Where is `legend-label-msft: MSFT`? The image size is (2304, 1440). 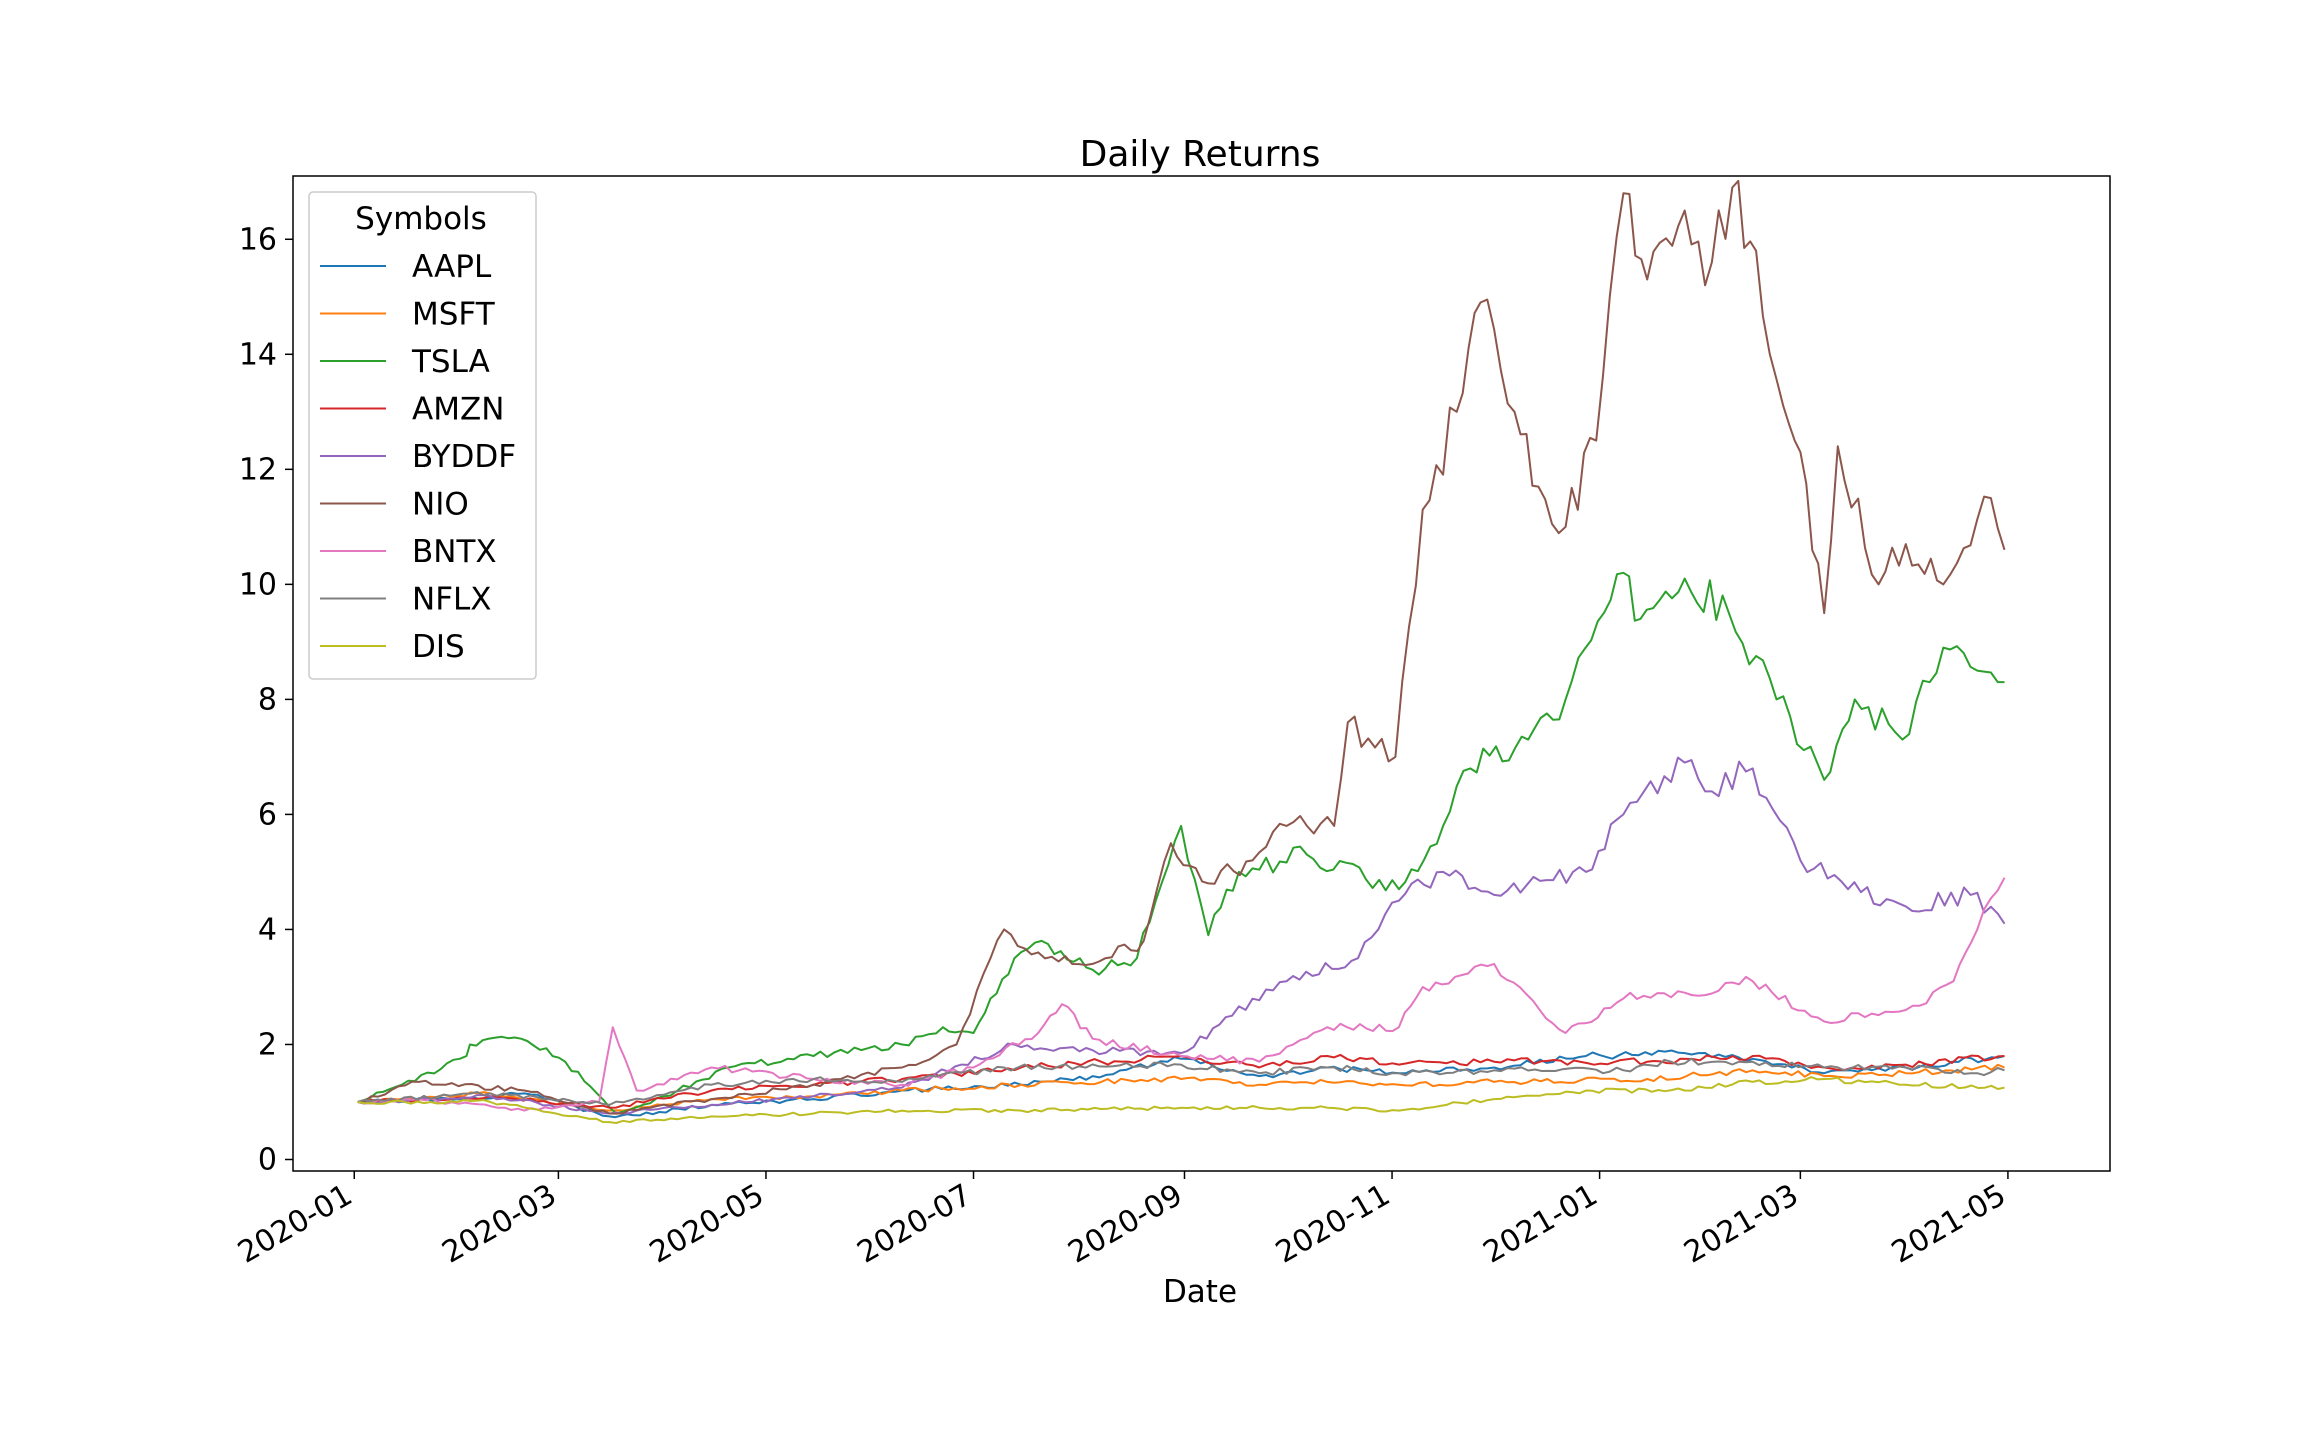 legend-label-msft: MSFT is located at coordinates (454, 315).